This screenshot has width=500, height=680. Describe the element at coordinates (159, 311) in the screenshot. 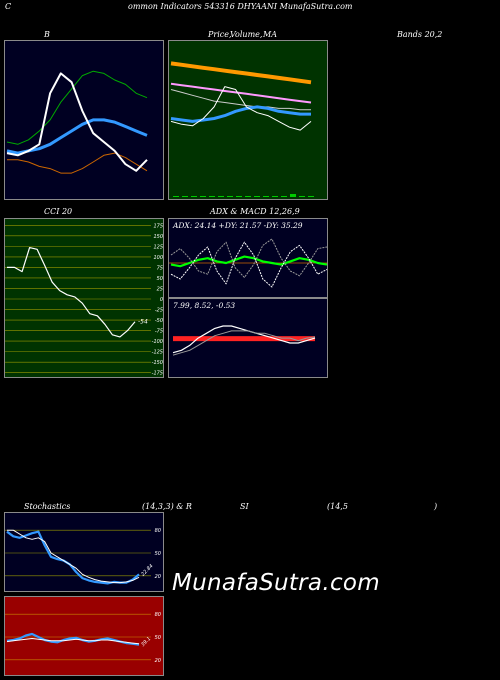

I see `cci-tick-label: -25` at that location.